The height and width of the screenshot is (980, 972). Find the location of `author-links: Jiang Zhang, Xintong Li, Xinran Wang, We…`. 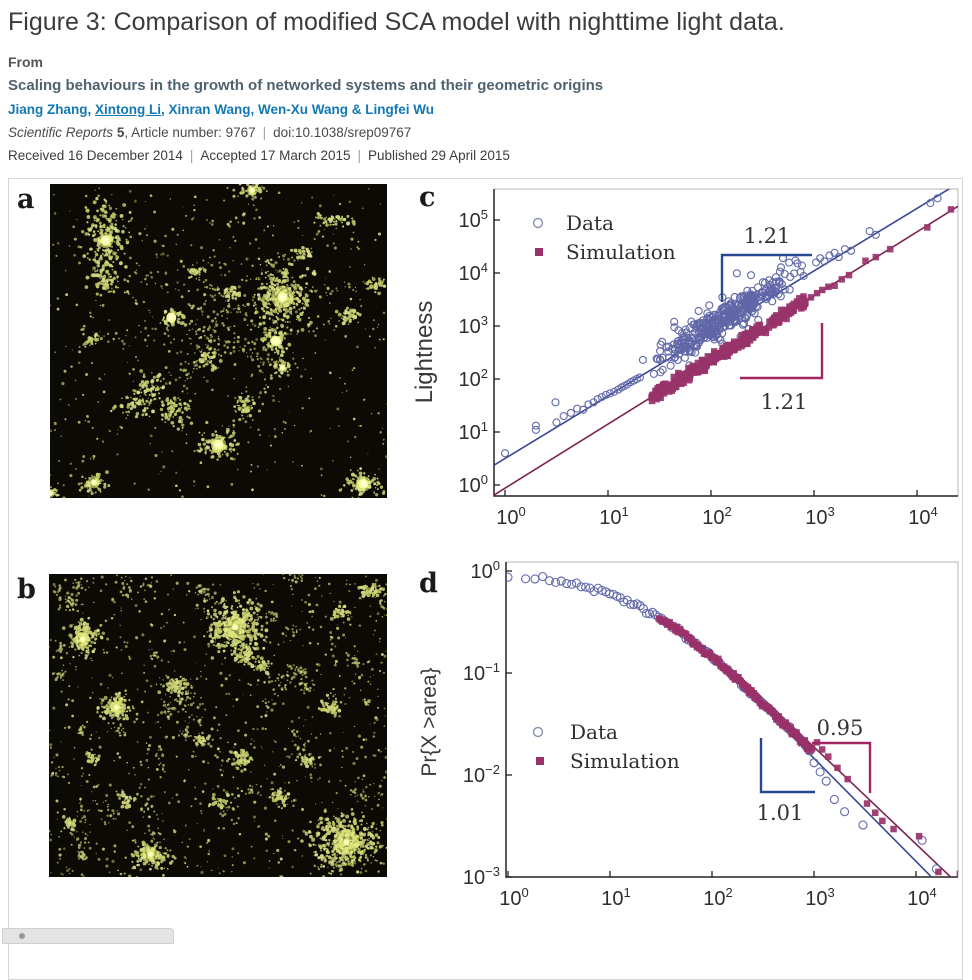

author-links: Jiang Zhang, Xintong Li, Xinran Wang, We… is located at coordinates (486, 109).